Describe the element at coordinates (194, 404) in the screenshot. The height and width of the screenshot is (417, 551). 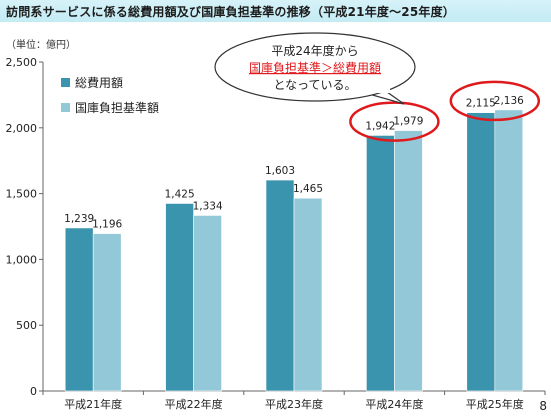
I see `x-tick-label: 平成22年度` at that location.